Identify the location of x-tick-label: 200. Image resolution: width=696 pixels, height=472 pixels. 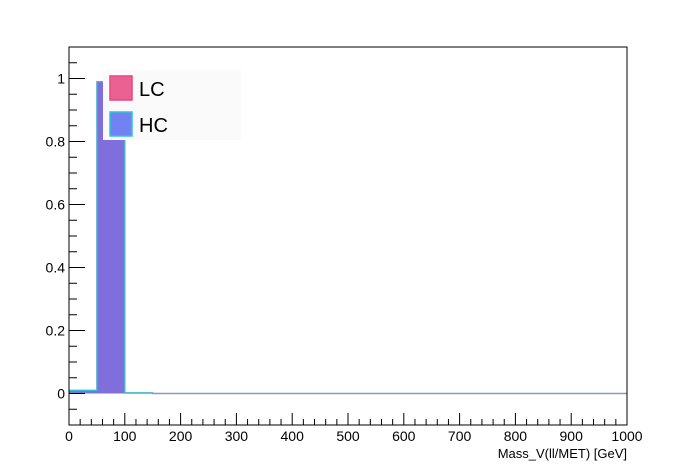
(181, 436).